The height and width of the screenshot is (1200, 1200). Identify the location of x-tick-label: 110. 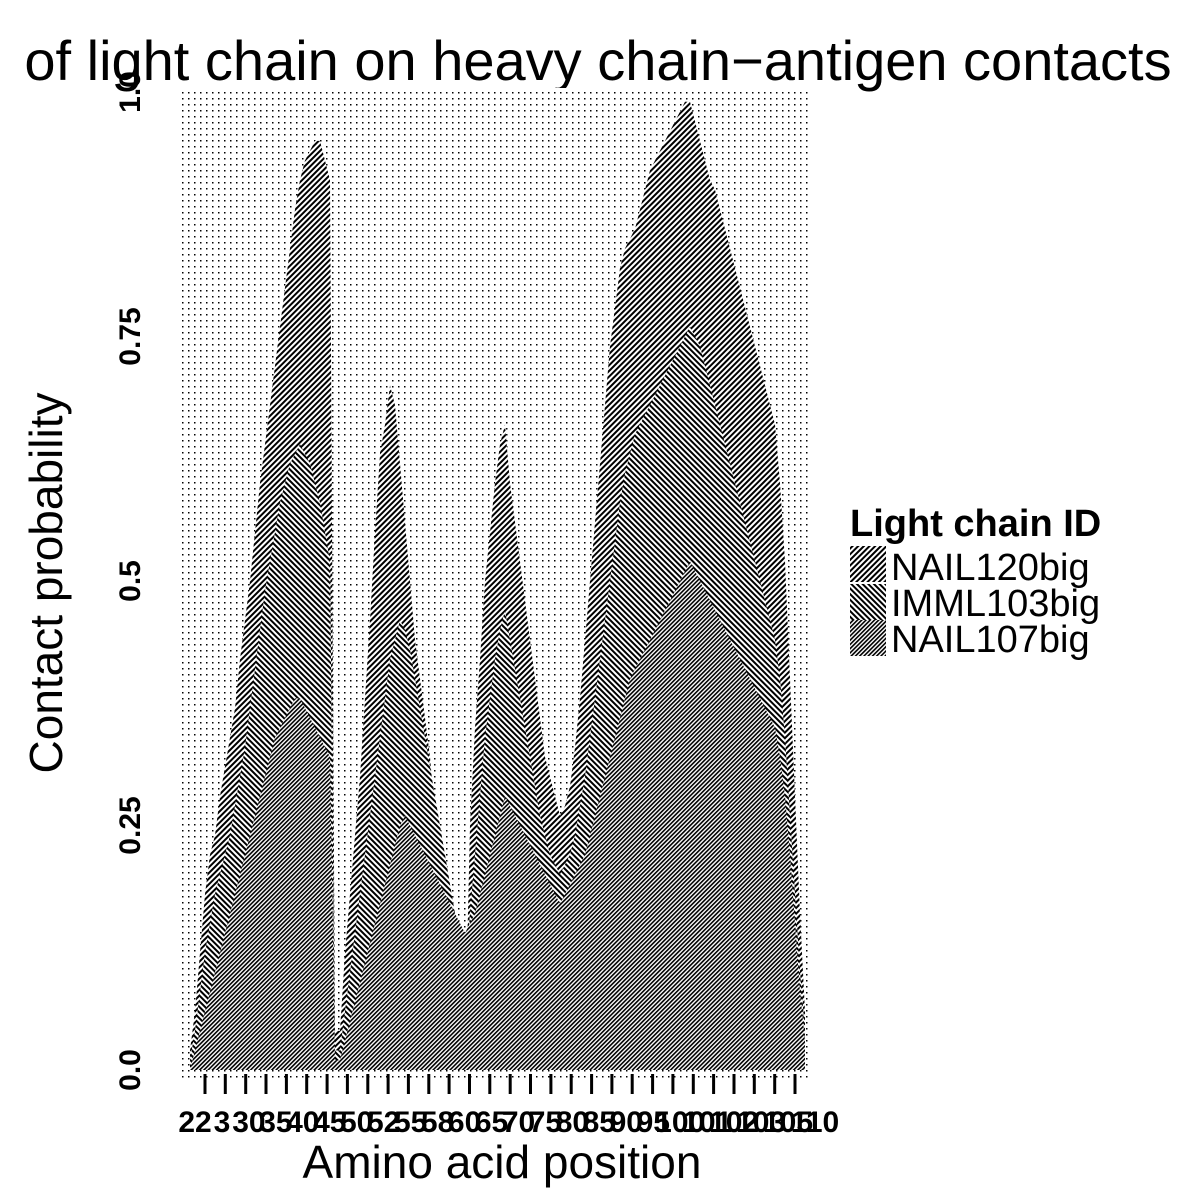
(815, 1122).